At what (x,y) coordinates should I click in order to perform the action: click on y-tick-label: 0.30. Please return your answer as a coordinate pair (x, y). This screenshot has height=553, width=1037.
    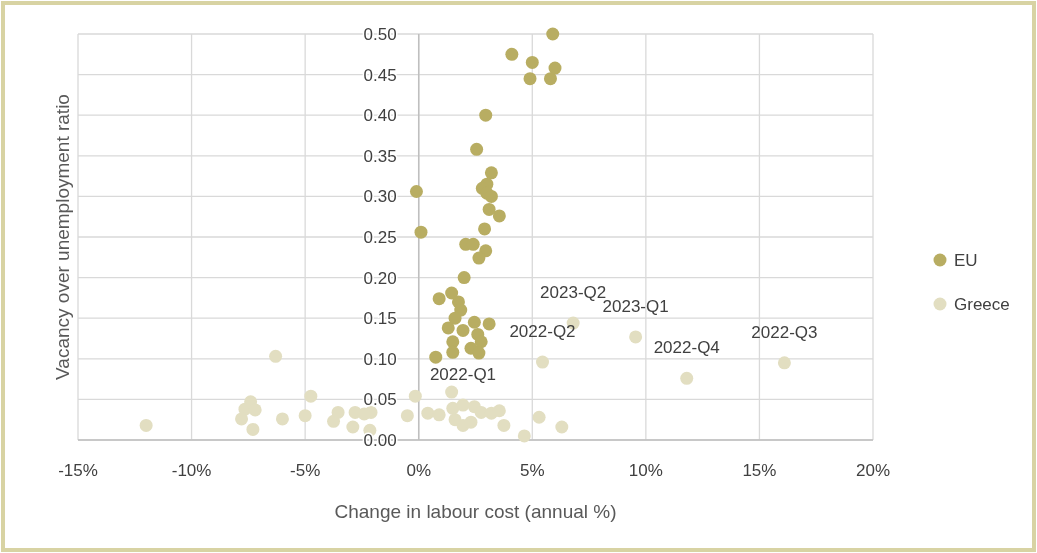
    Looking at the image, I should click on (380, 197).